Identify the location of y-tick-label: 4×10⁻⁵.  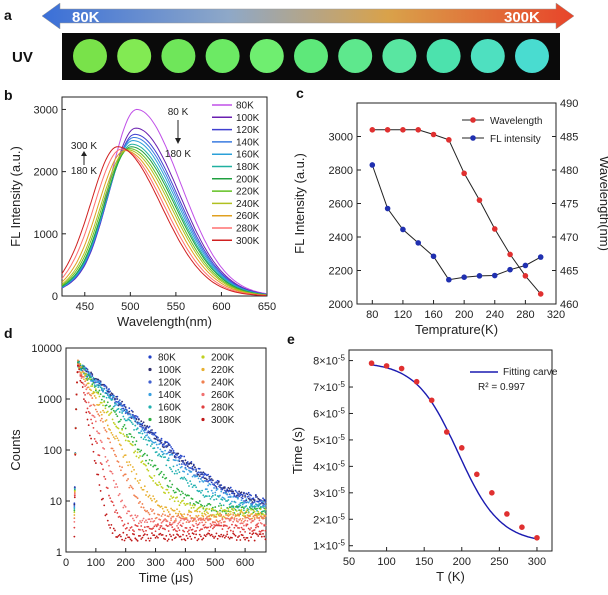
(329, 466).